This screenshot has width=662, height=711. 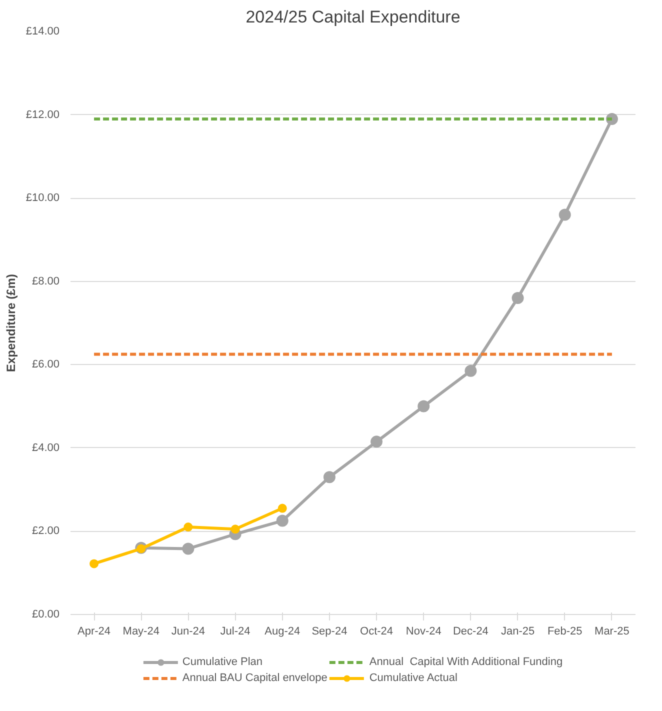 What do you see at coordinates (330, 632) in the screenshot?
I see `x-tick-label: Sep-24` at bounding box center [330, 632].